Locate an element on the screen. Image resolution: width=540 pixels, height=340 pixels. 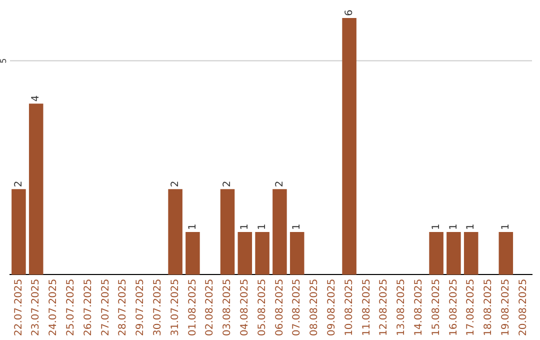
x-tick-label: 30.07.2025 is located at coordinates (158, 307).